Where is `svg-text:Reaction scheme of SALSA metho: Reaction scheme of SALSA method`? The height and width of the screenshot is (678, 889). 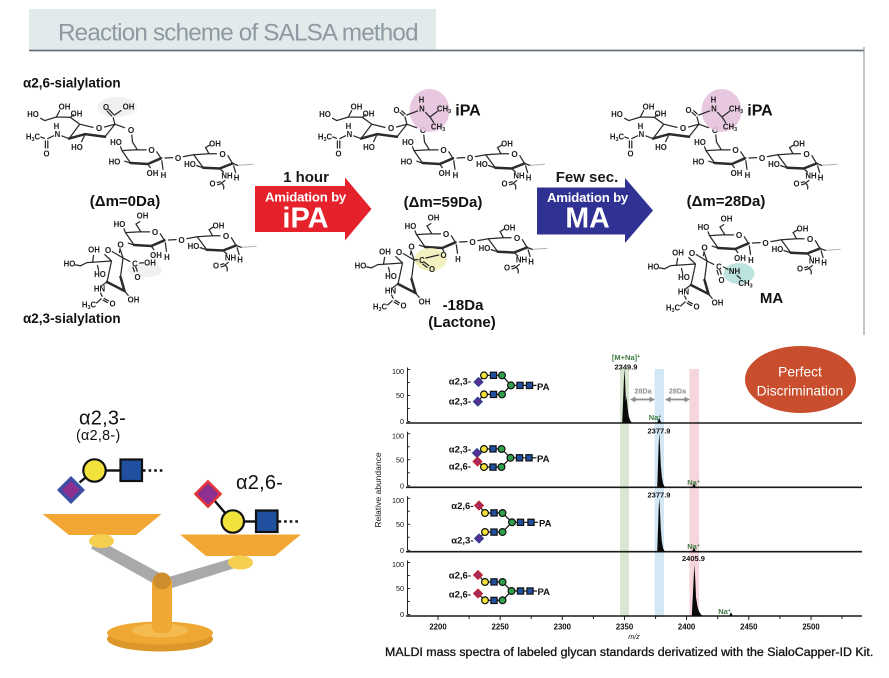
svg-text:Reaction scheme of SALSA metho: Reaction scheme of SALSA method is located at coordinates (238, 33).